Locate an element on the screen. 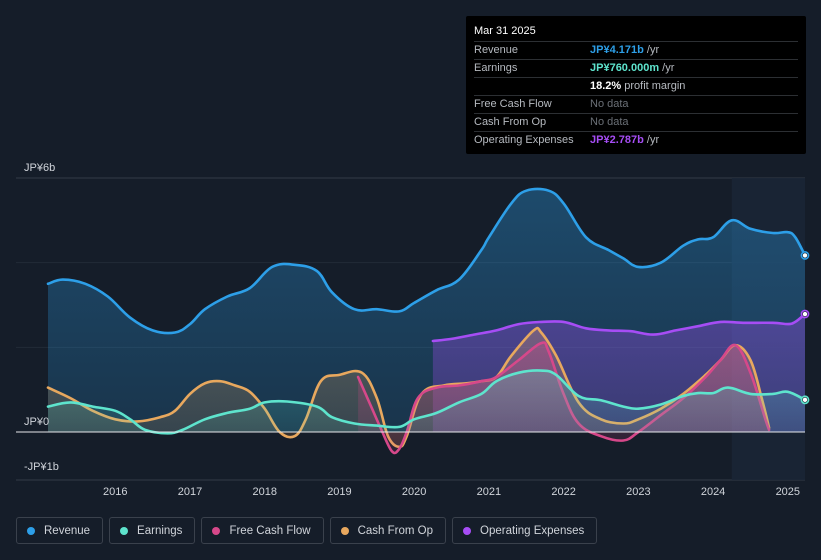  legend-item-free-cash-flow: Free Cash Flow is located at coordinates (262, 530).